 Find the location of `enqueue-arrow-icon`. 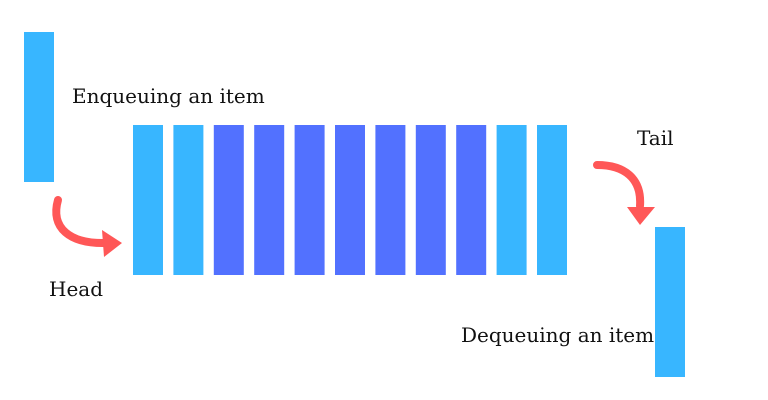

enqueue-arrow-icon is located at coordinates (87, 226).